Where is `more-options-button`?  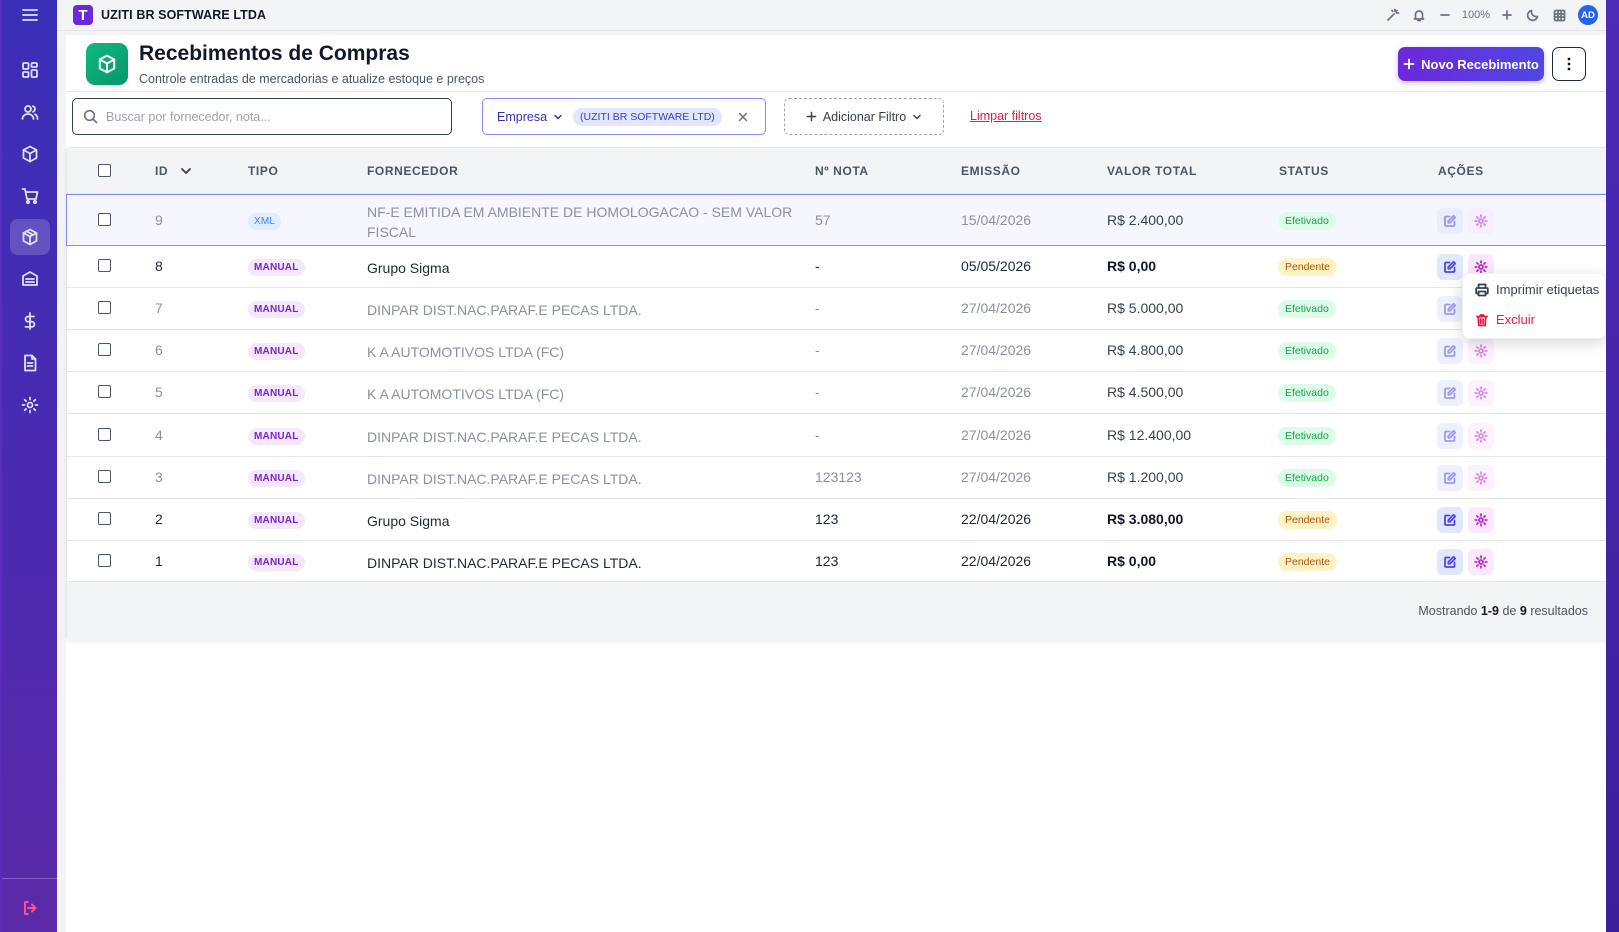 more-options-button is located at coordinates (1569, 64).